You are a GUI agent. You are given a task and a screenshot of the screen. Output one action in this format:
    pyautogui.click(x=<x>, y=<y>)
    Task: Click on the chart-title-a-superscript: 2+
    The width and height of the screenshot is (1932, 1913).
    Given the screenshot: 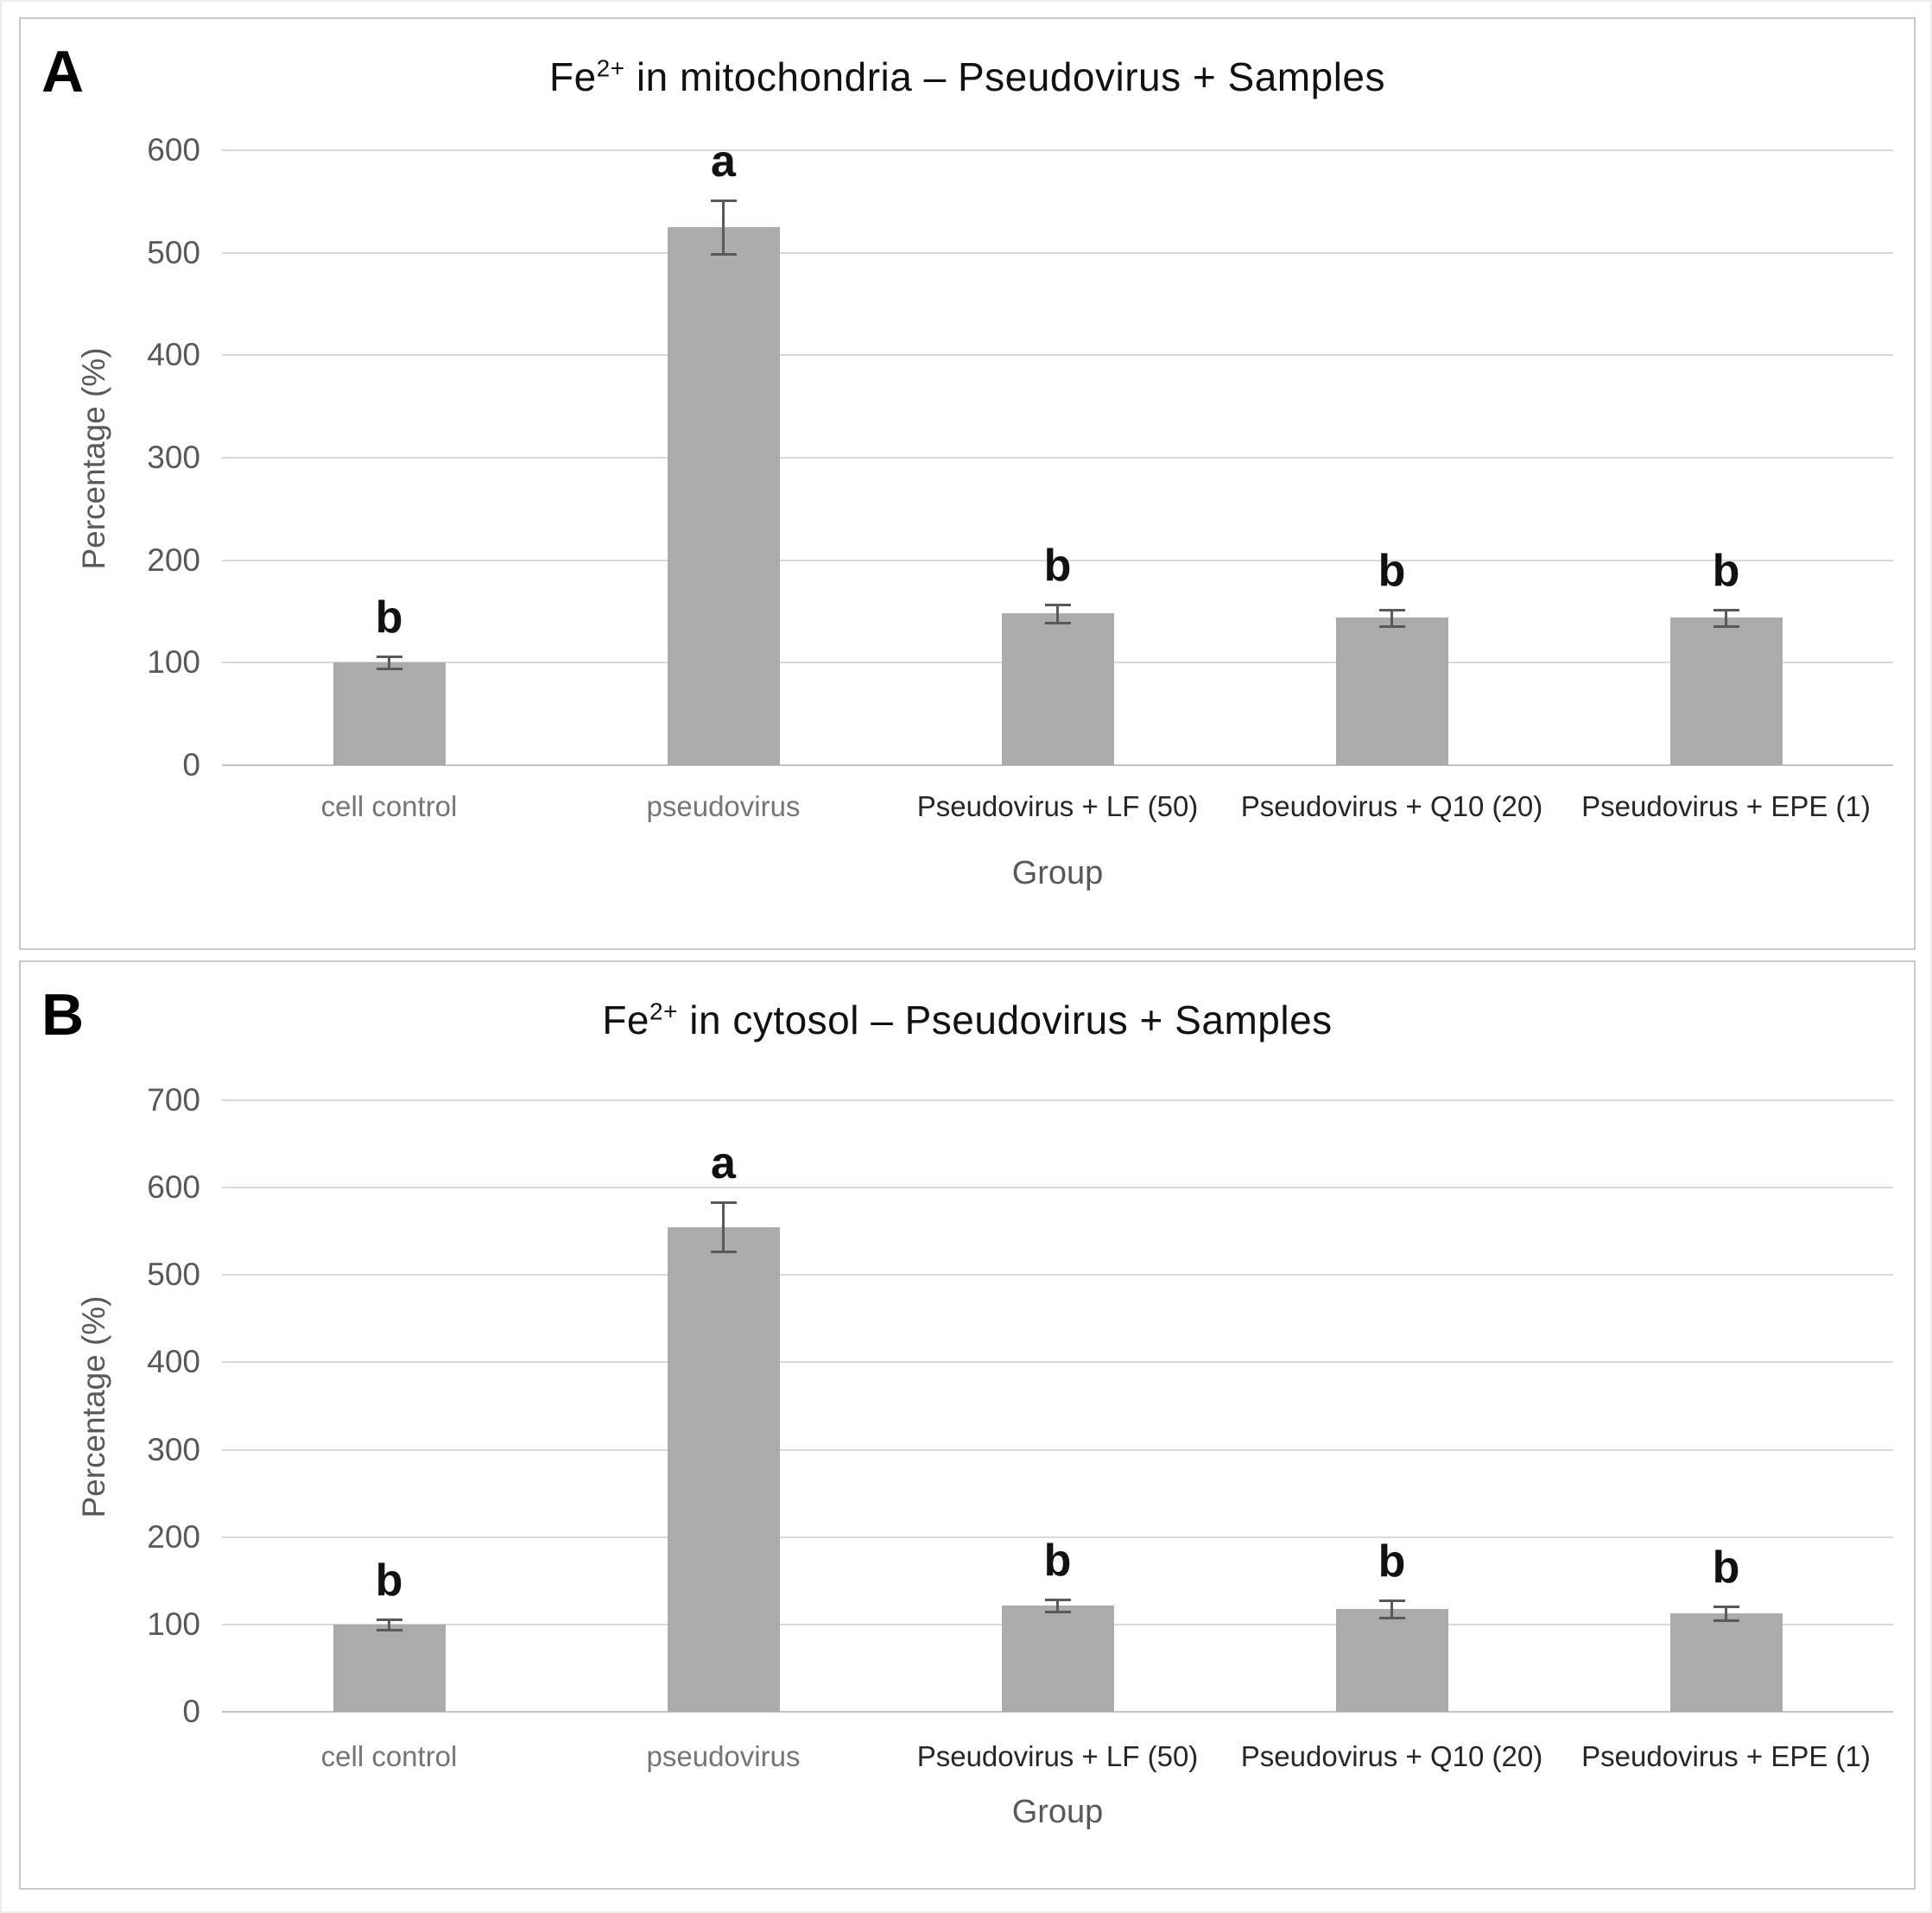 What is the action you would take?
    pyautogui.click(x=611, y=68)
    